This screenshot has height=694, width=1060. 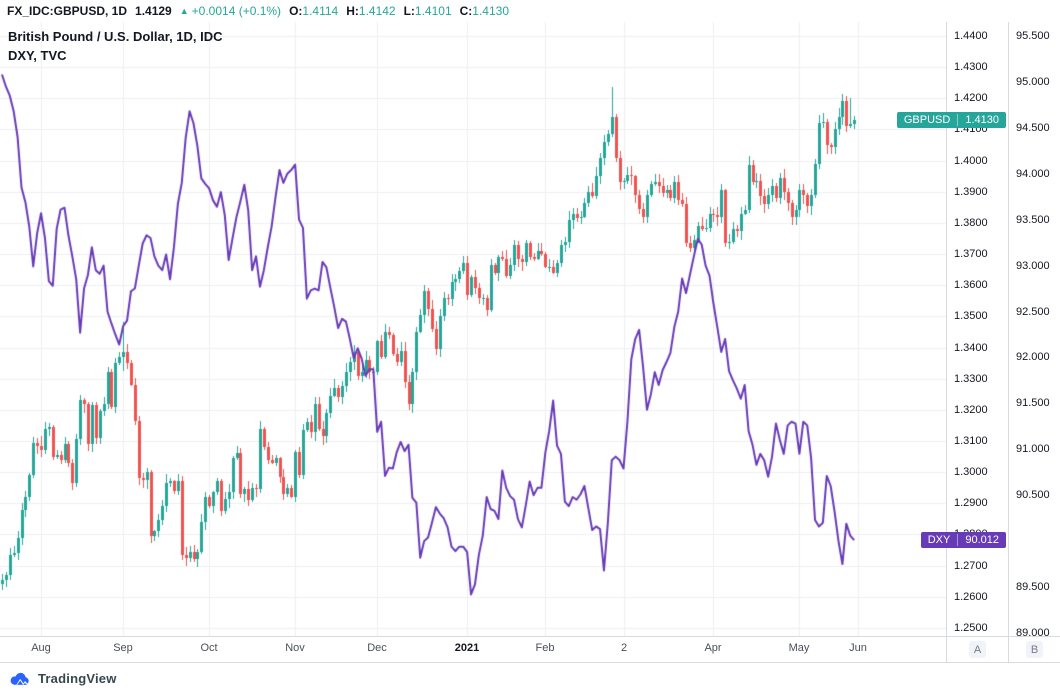 I want to click on time-axis-label: 2021, so click(x=467, y=648).